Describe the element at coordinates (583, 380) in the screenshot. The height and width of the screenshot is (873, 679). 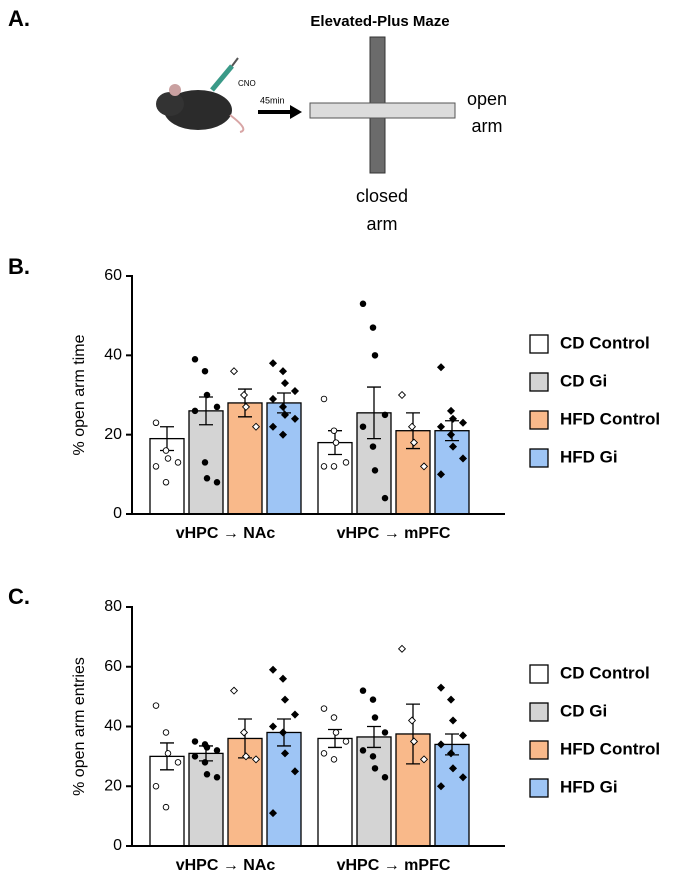
I see `legend-label: CD Gi` at that location.